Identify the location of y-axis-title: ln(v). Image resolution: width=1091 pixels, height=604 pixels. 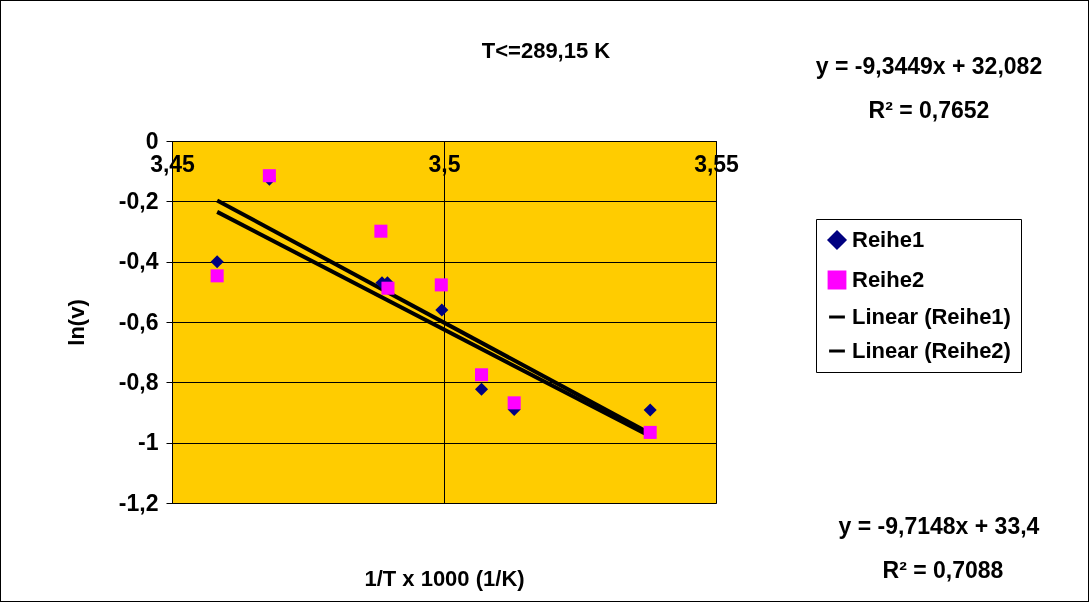
(76, 322).